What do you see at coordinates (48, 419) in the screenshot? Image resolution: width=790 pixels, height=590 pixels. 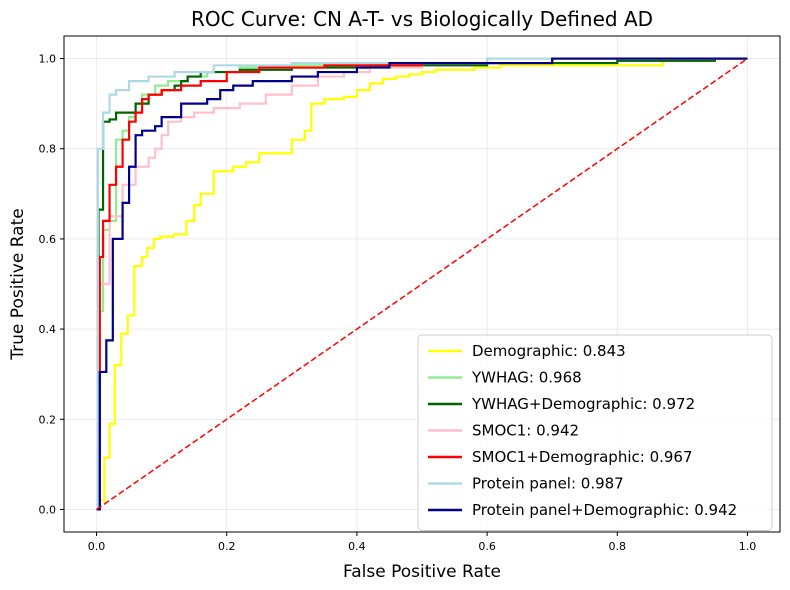 I see `y-tick-label: 0.2` at bounding box center [48, 419].